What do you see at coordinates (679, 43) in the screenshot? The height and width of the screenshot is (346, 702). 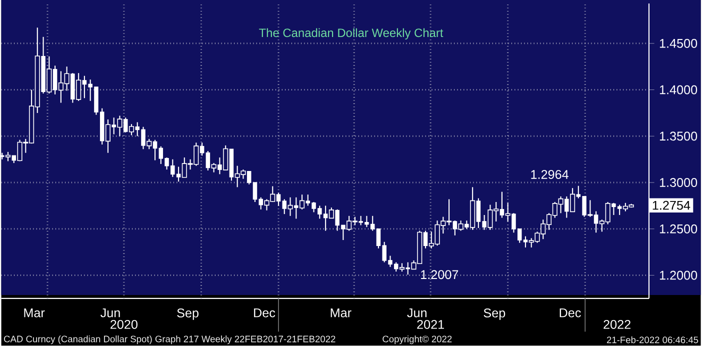 I see `y-tick-label: 1.4500` at bounding box center [679, 43].